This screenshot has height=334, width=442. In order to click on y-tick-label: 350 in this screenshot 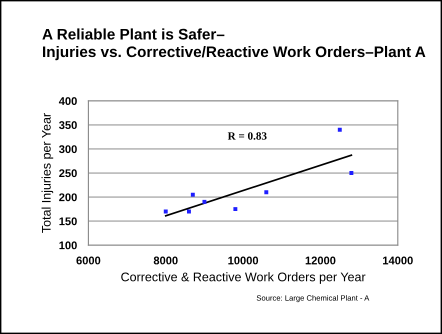, I will do `click(68, 125)`.